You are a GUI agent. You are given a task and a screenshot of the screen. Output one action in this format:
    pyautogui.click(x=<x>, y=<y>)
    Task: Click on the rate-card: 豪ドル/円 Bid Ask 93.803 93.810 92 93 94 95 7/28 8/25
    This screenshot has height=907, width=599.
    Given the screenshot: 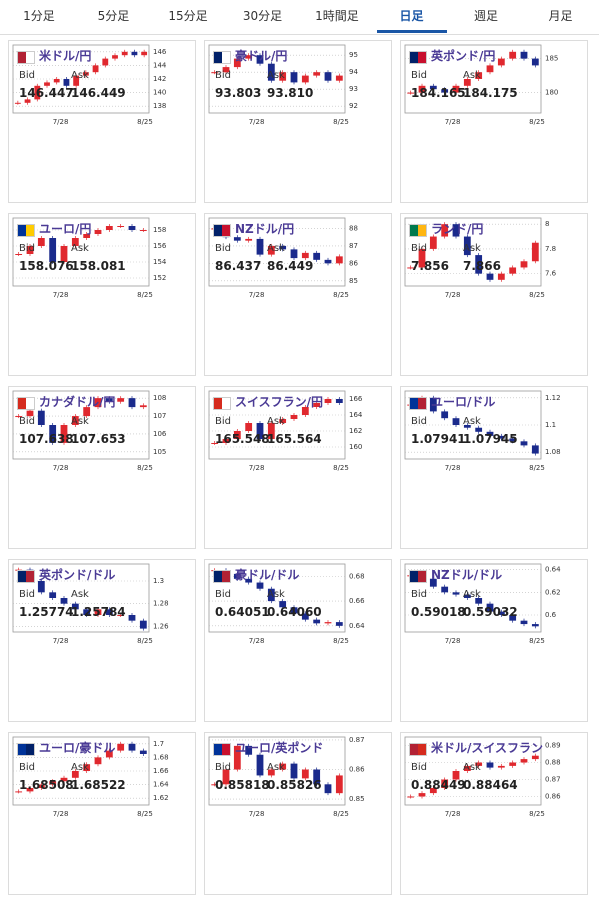 What is the action you would take?
    pyautogui.click(x=298, y=121)
    